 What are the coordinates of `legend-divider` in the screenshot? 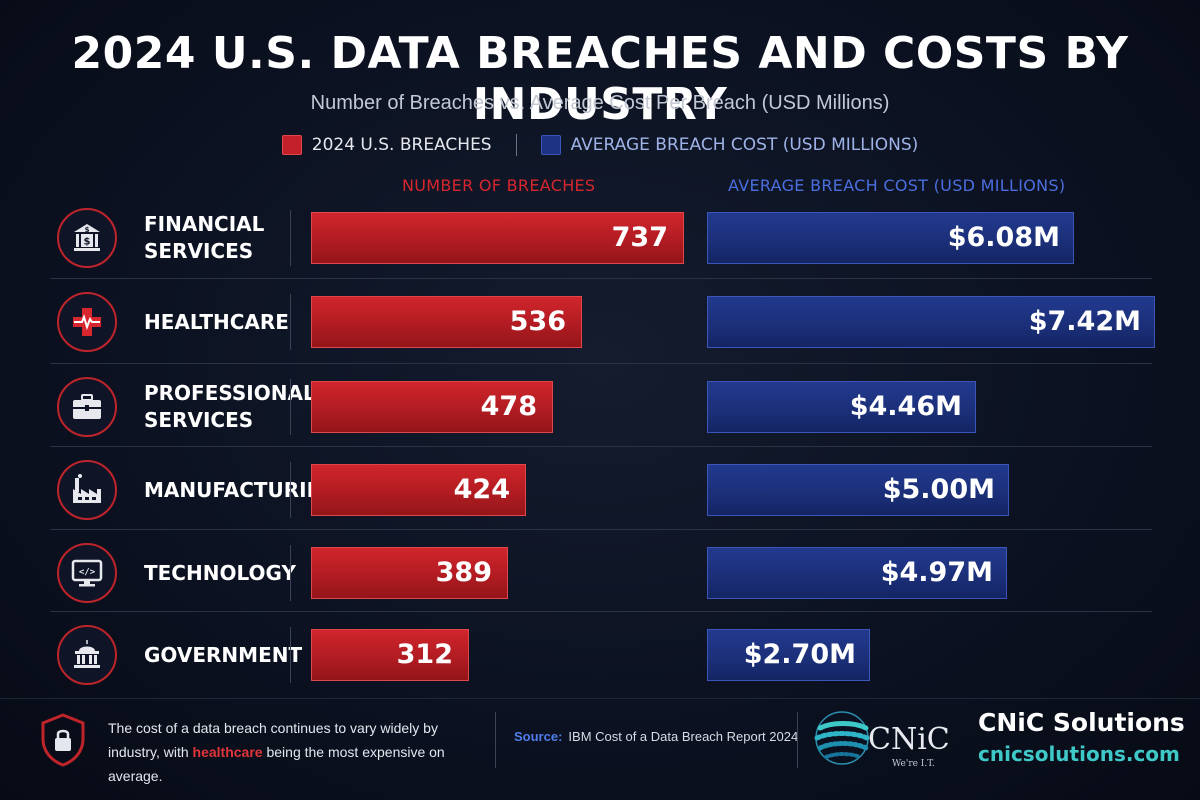 It's located at (516, 145).